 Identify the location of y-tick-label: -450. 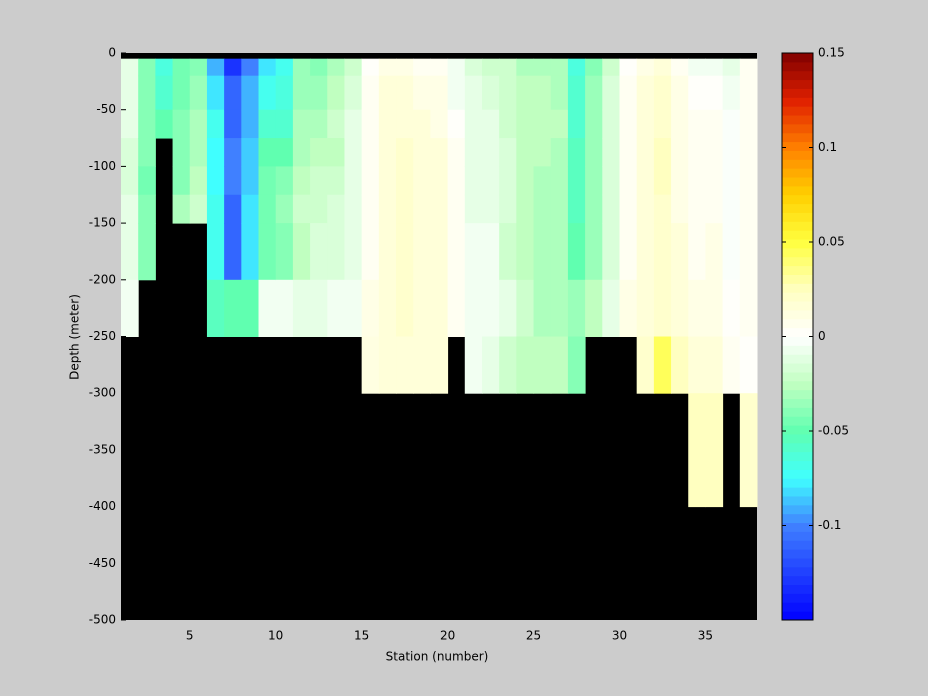
(102, 563).